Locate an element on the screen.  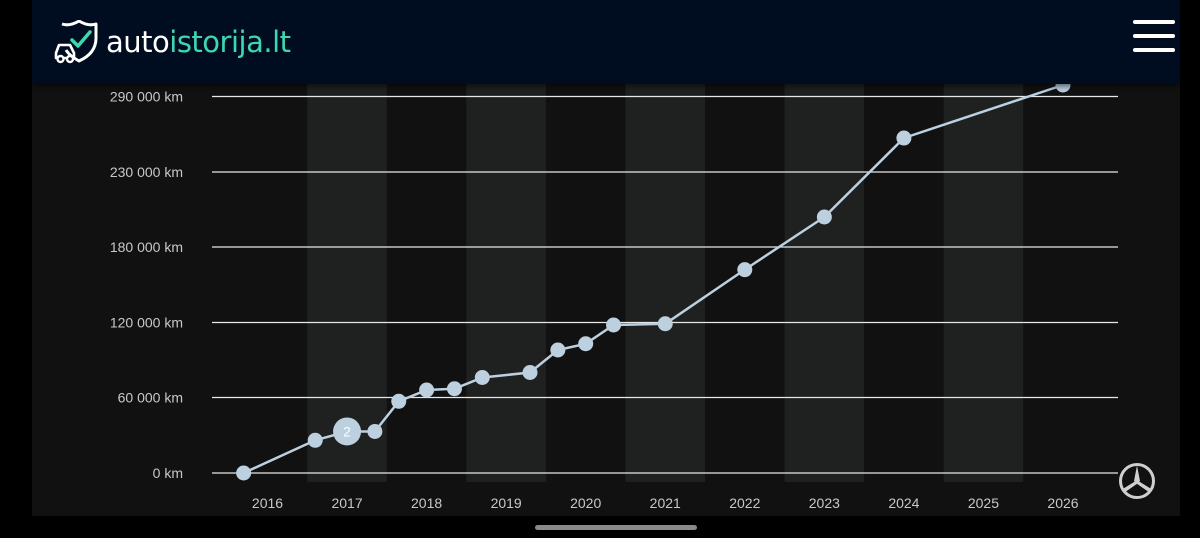
logo-text: autoistorija.lt is located at coordinates (198, 42).